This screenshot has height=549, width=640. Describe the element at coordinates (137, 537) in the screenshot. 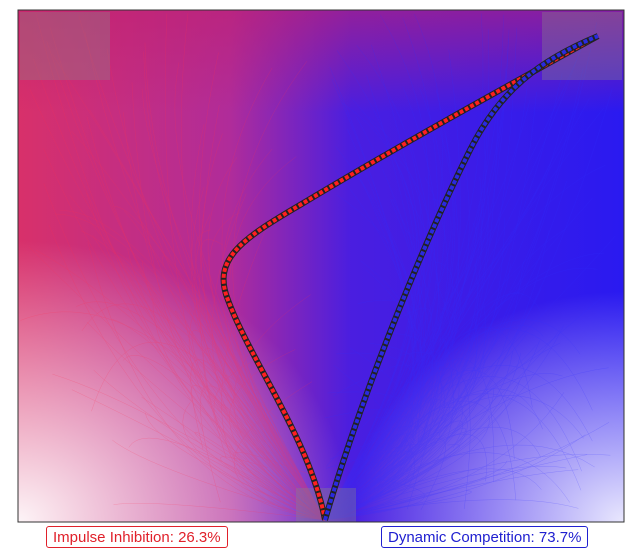

I see `impulse-label: Impulse Inhibition: 26.3%` at that location.